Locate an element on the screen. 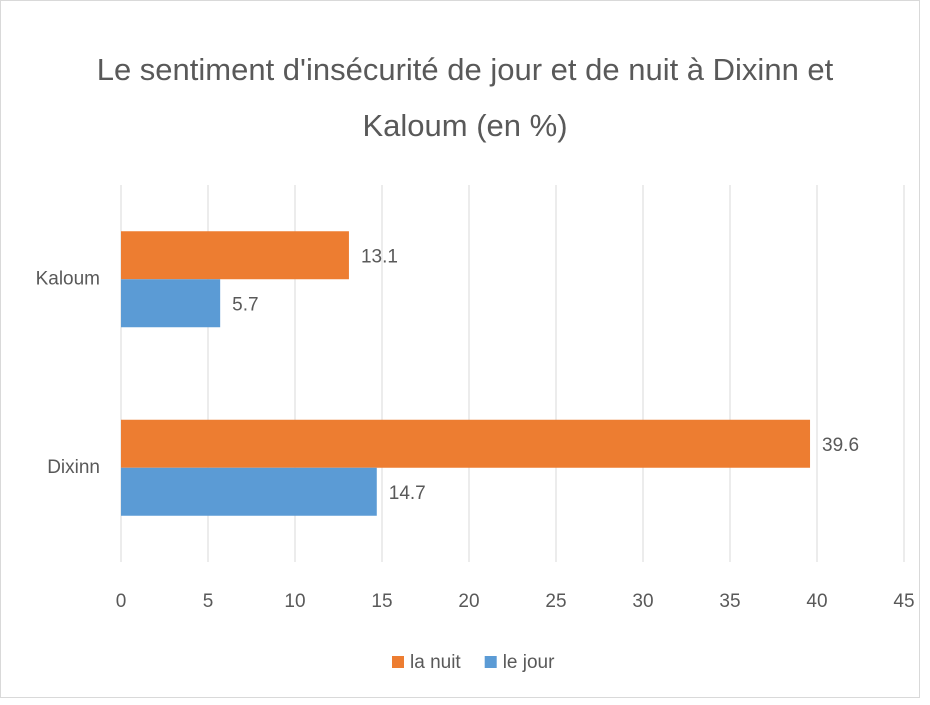 Image resolution: width=930 pixels, height=705 pixels. x-tick-label: 5 is located at coordinates (208, 601).